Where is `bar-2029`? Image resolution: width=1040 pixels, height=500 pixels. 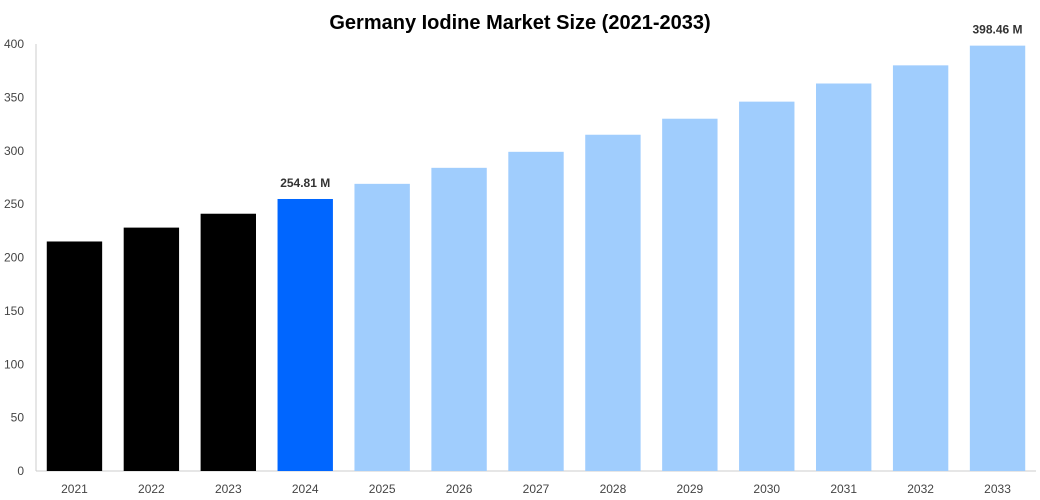
bar-2029 is located at coordinates (690, 294).